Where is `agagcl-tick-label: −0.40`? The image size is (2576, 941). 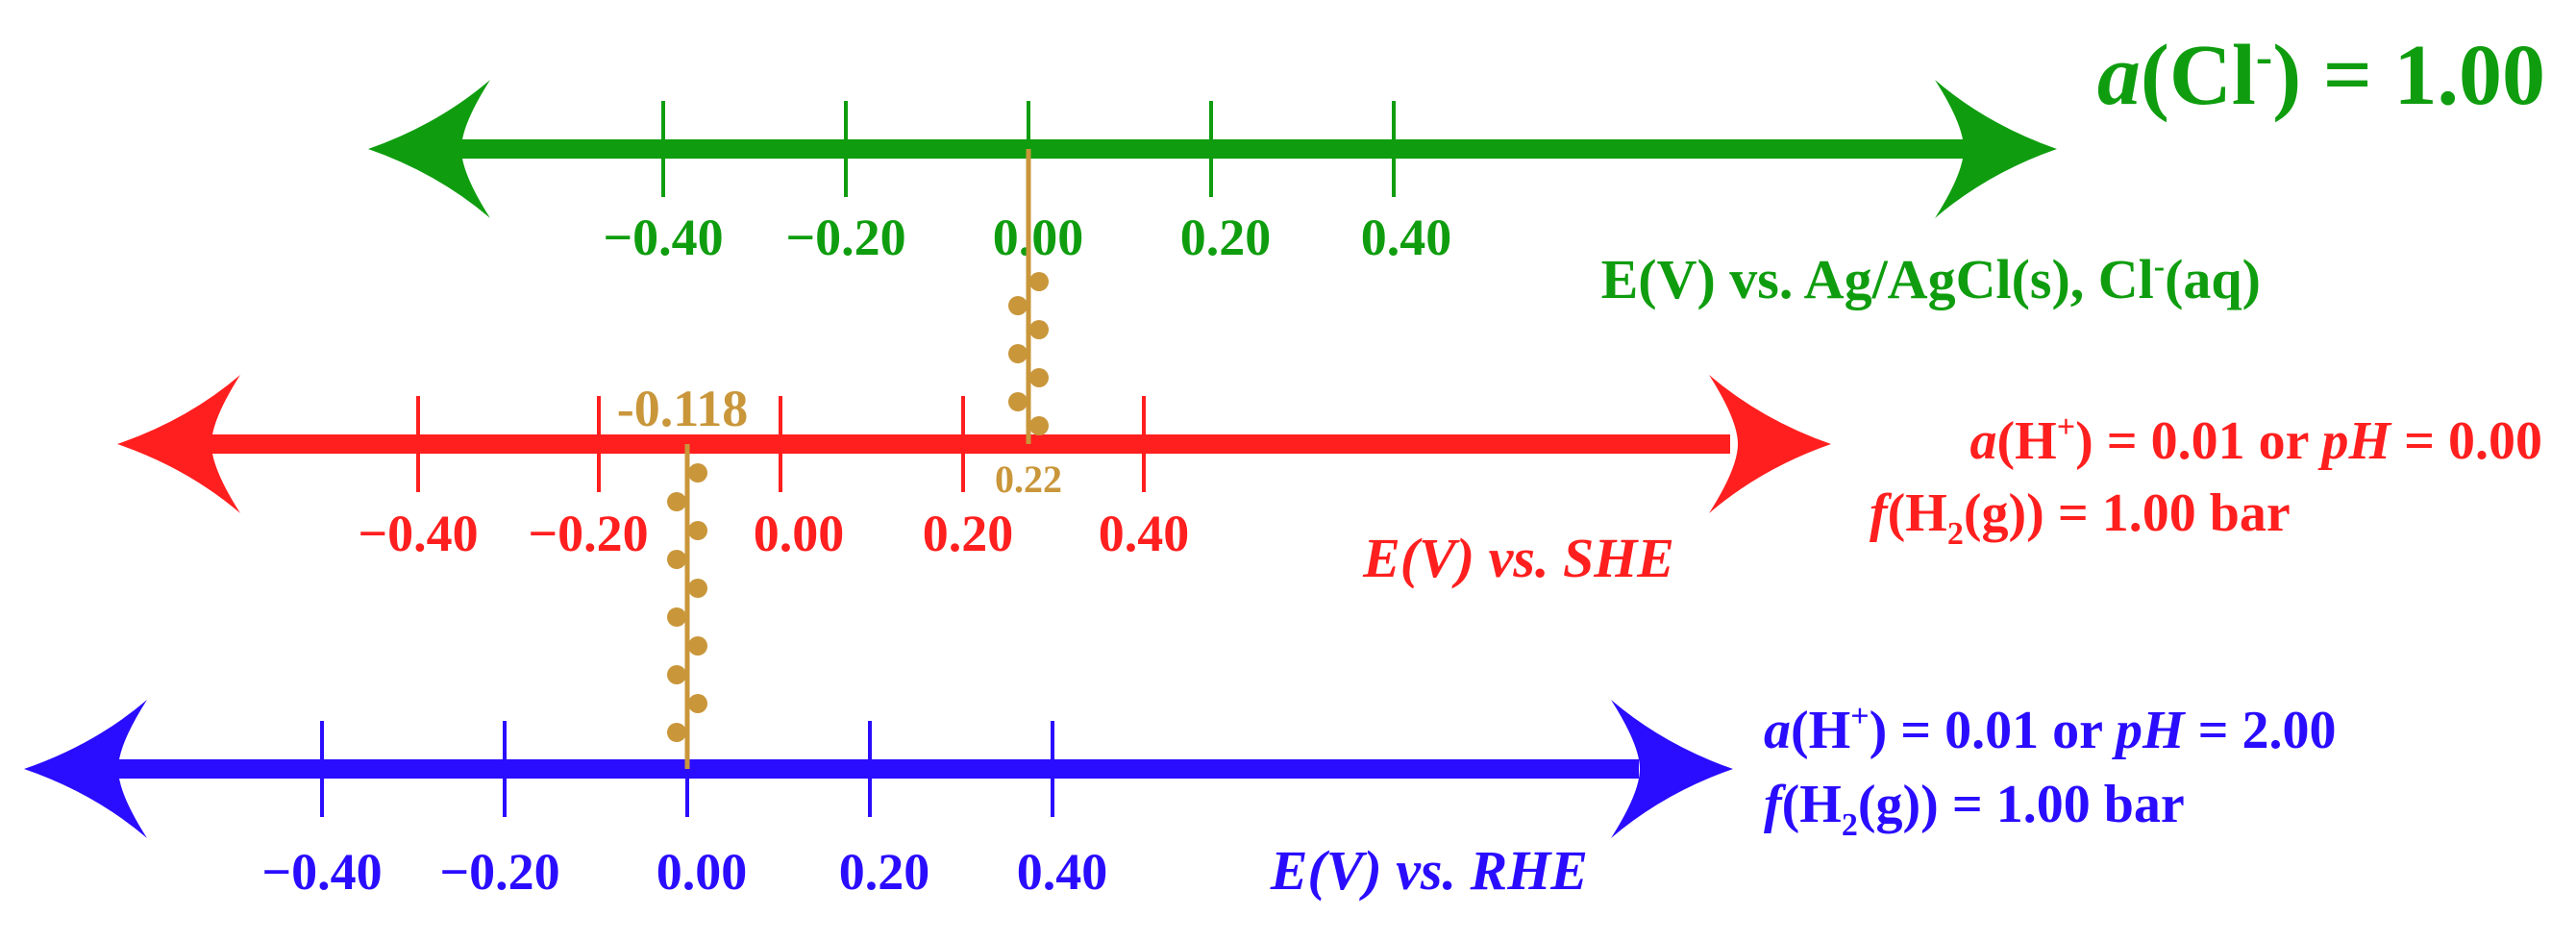 agagcl-tick-label: −0.40 is located at coordinates (663, 237).